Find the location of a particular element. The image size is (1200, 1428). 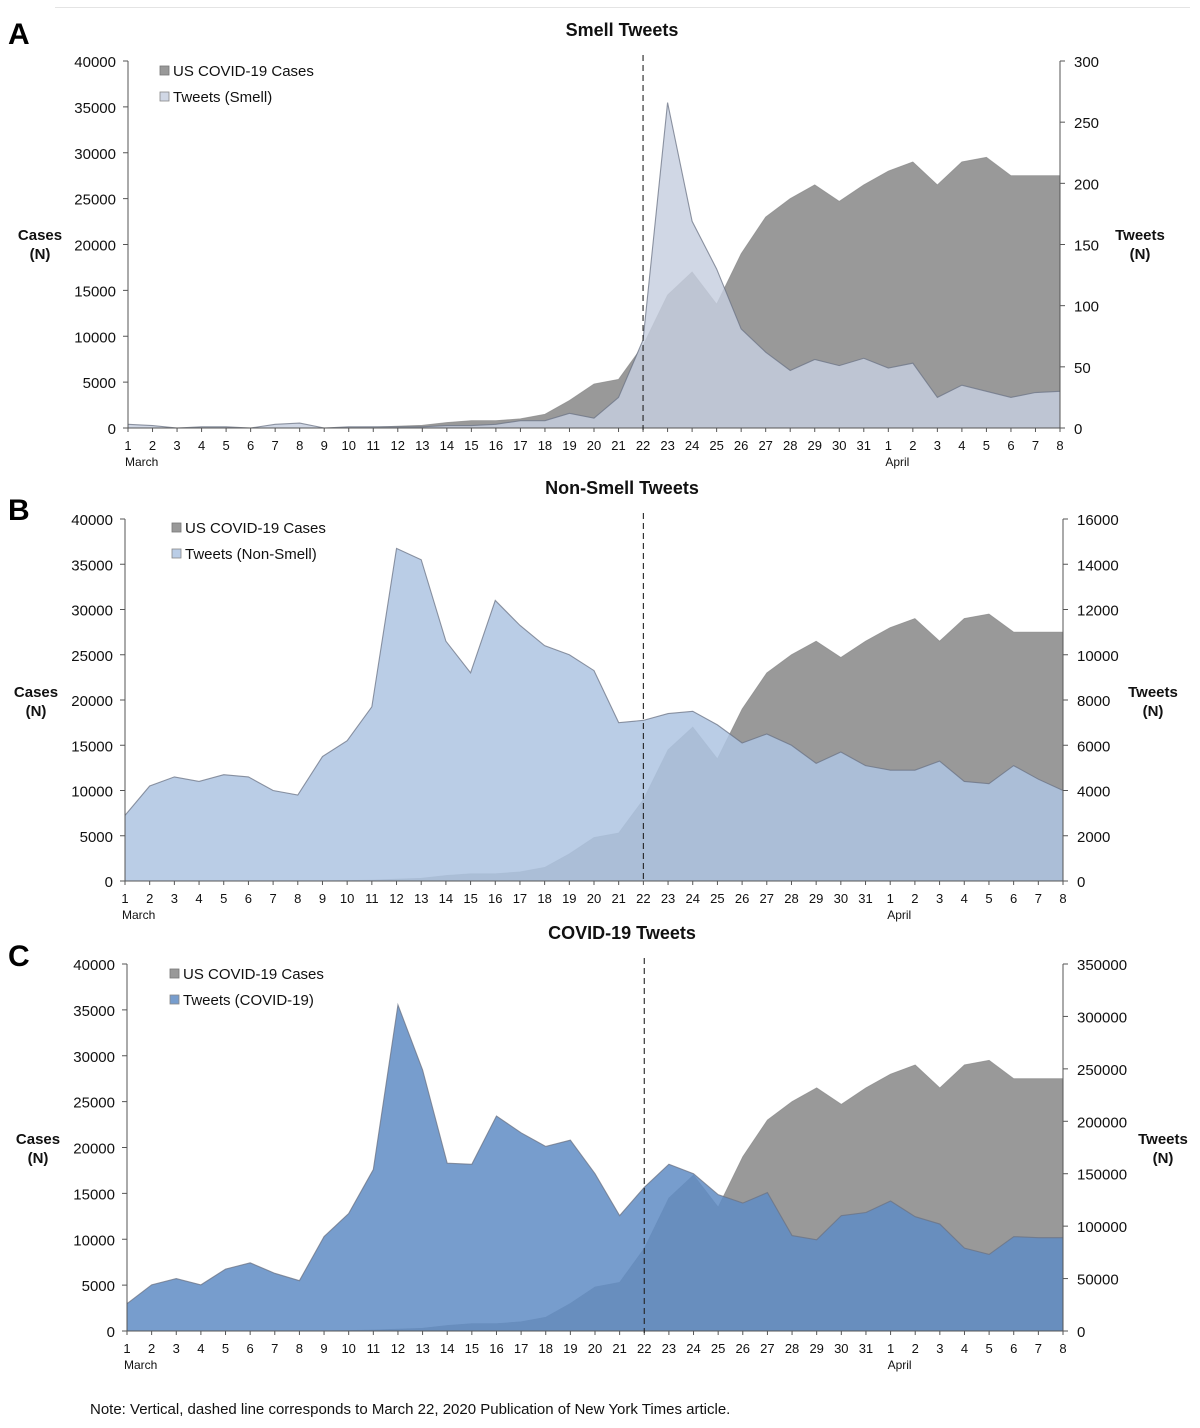

right-tick-label: 50 is located at coordinates (1082, 368).